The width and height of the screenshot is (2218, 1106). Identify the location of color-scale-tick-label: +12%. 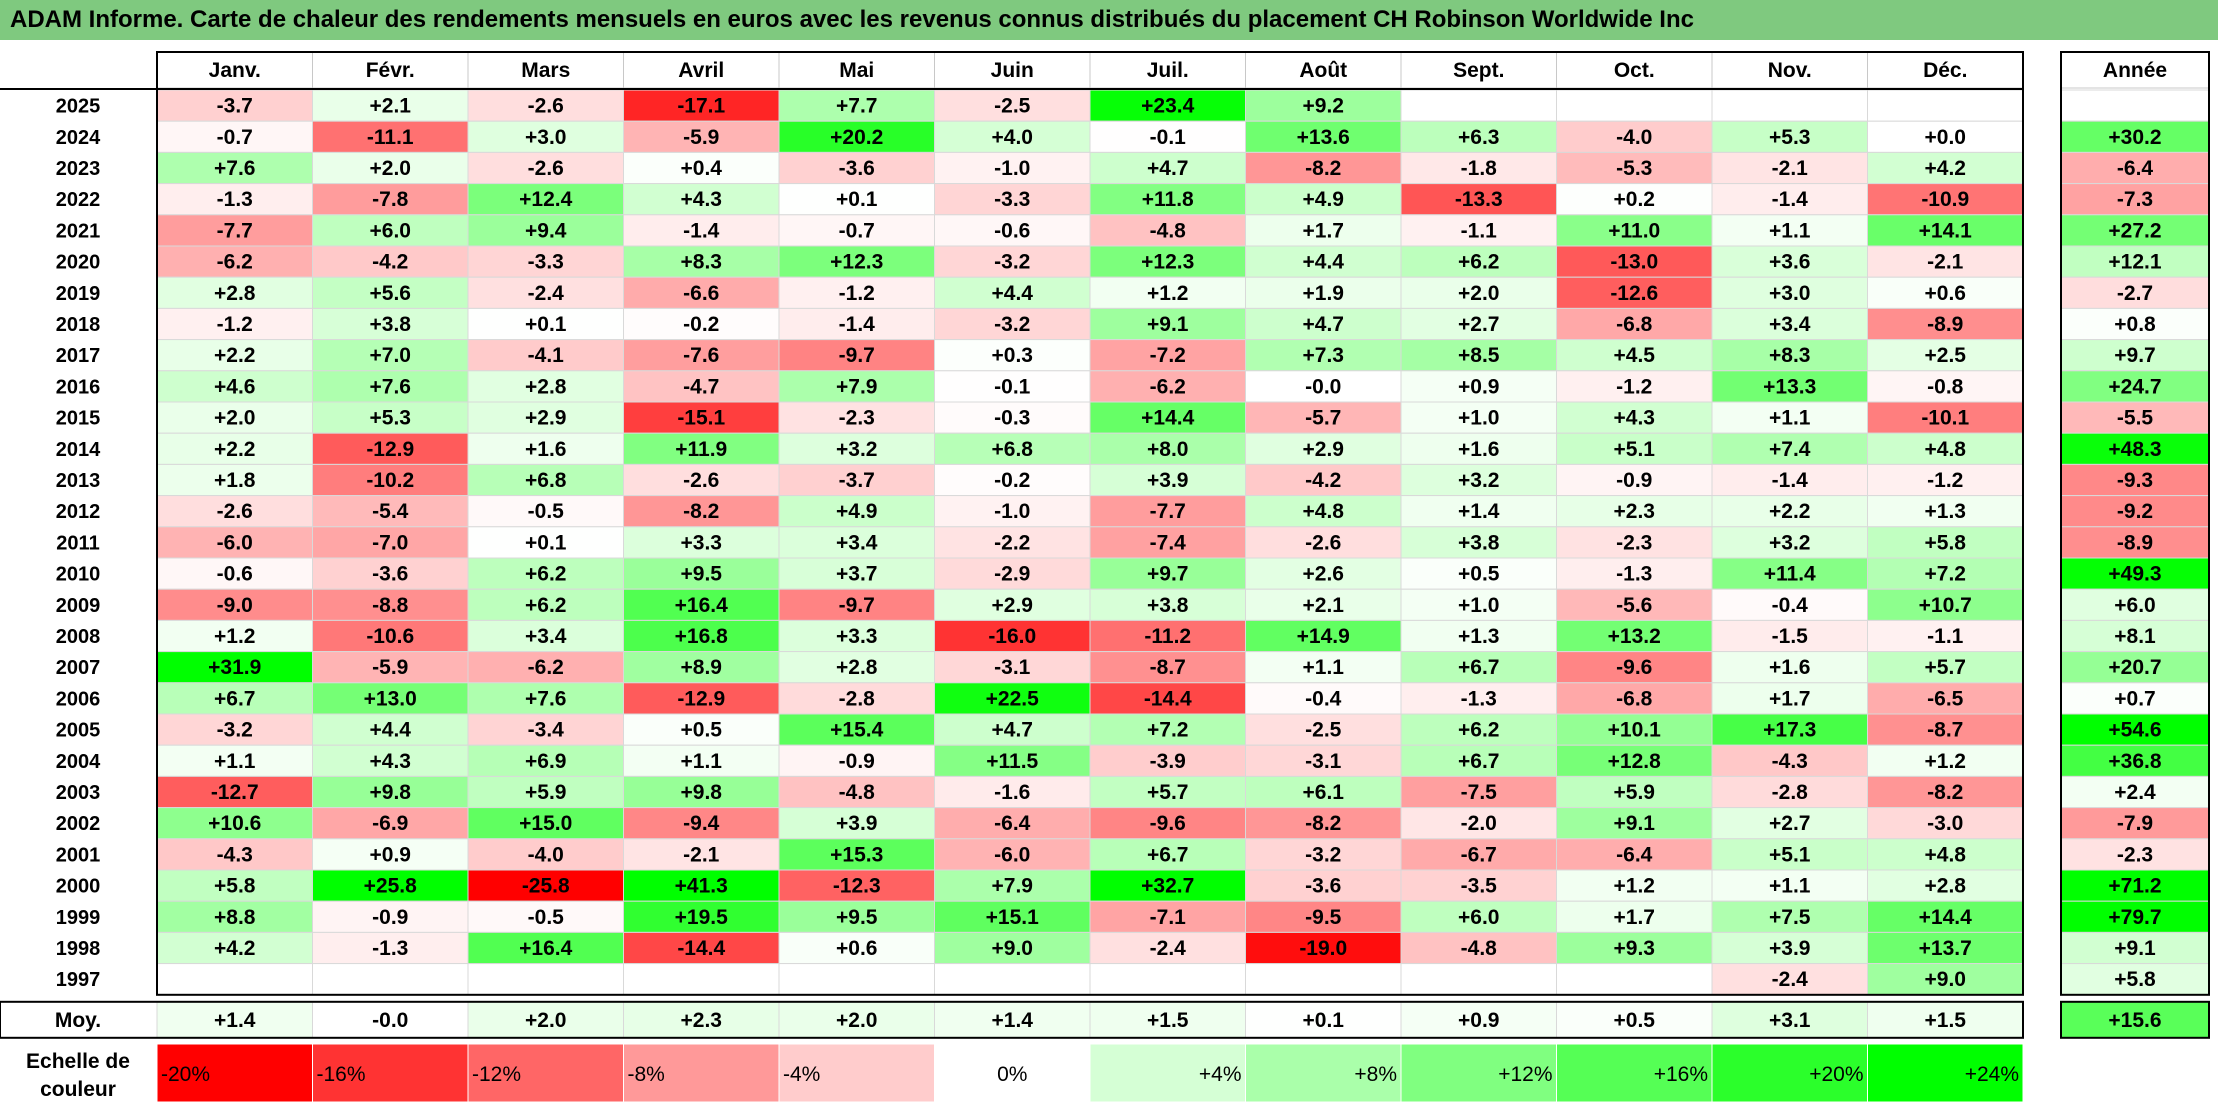
(1525, 1074).